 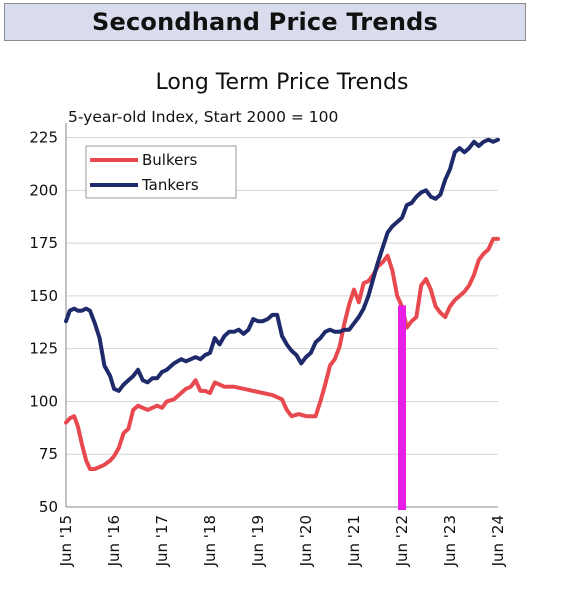 I want to click on highlight-marker, so click(x=402, y=407).